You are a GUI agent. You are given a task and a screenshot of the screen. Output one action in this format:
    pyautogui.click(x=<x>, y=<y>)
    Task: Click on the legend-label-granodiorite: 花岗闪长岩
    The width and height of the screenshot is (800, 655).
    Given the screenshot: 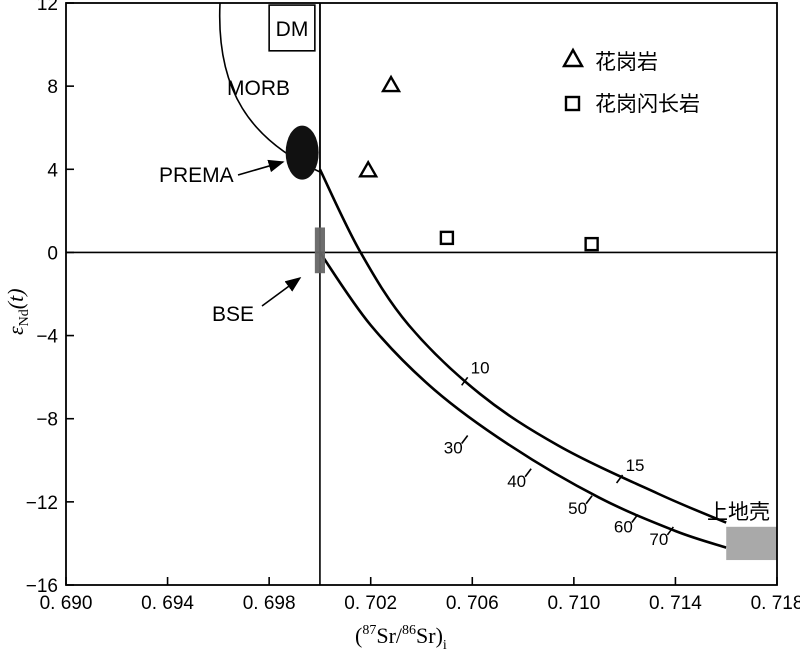 What is the action you would take?
    pyautogui.click(x=647, y=104)
    